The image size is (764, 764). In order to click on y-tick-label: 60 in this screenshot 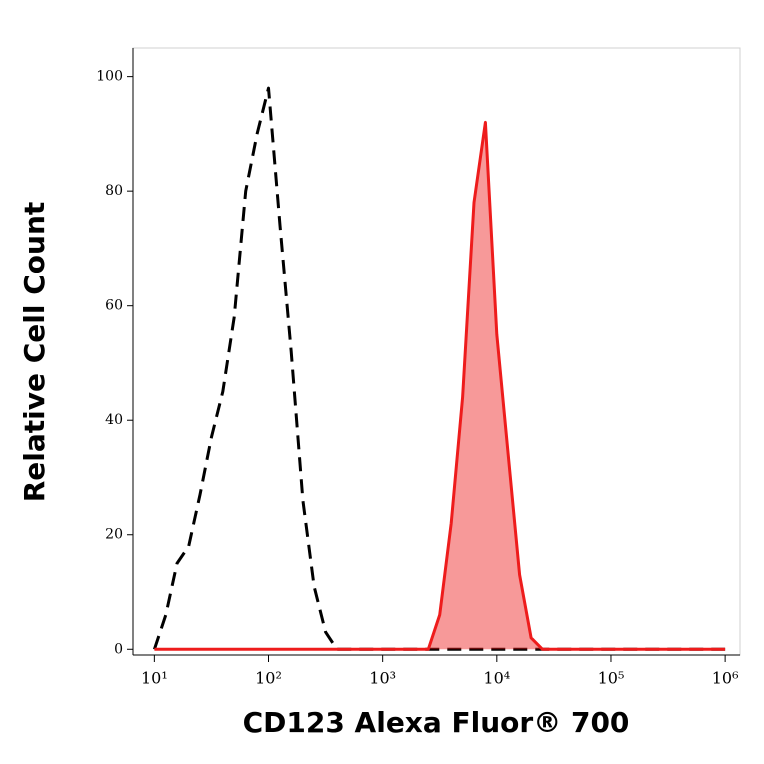, I will do `click(114, 306)`.